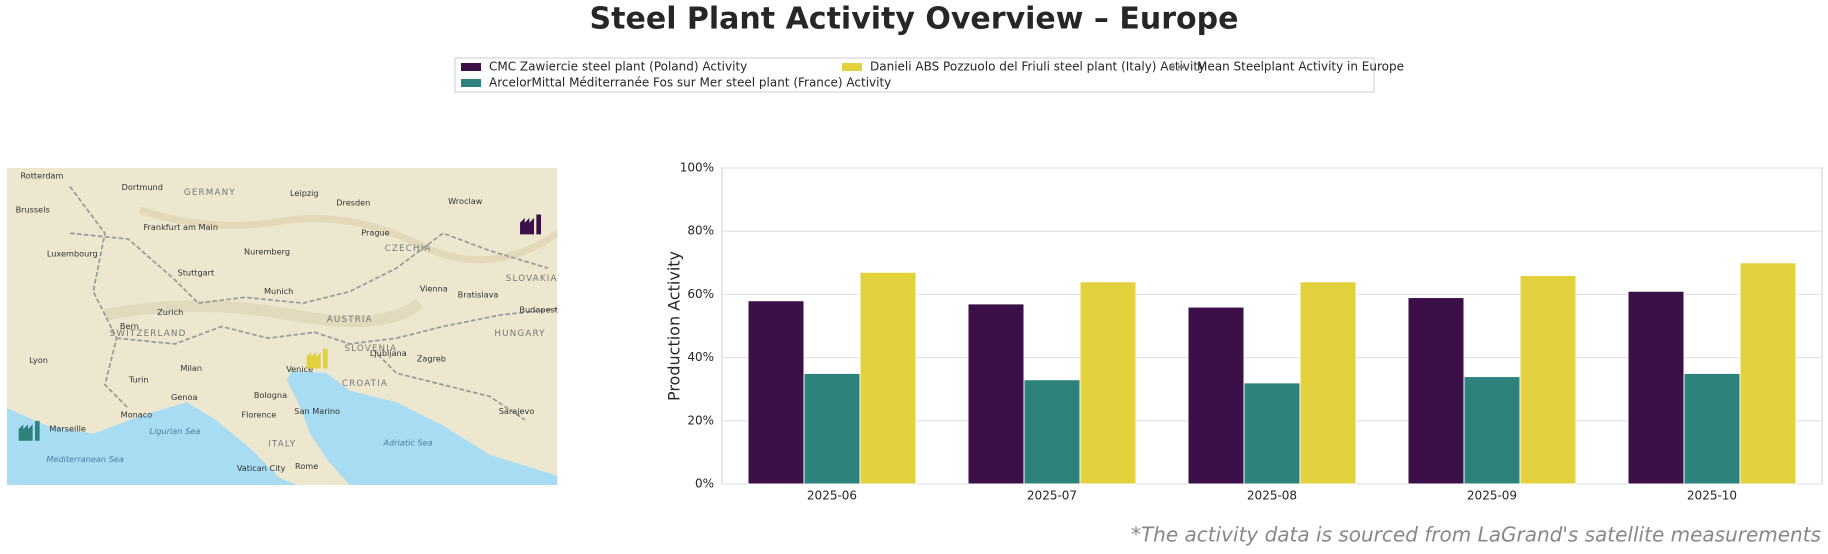  I want to click on map-label: Prague, so click(375, 233).